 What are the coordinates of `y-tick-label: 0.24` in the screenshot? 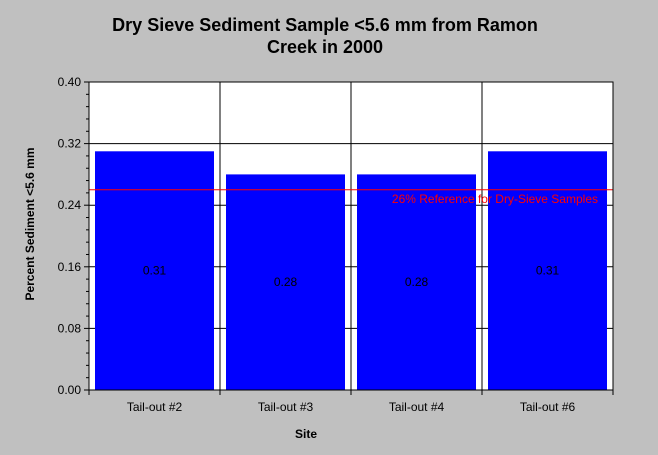 It's located at (70, 205).